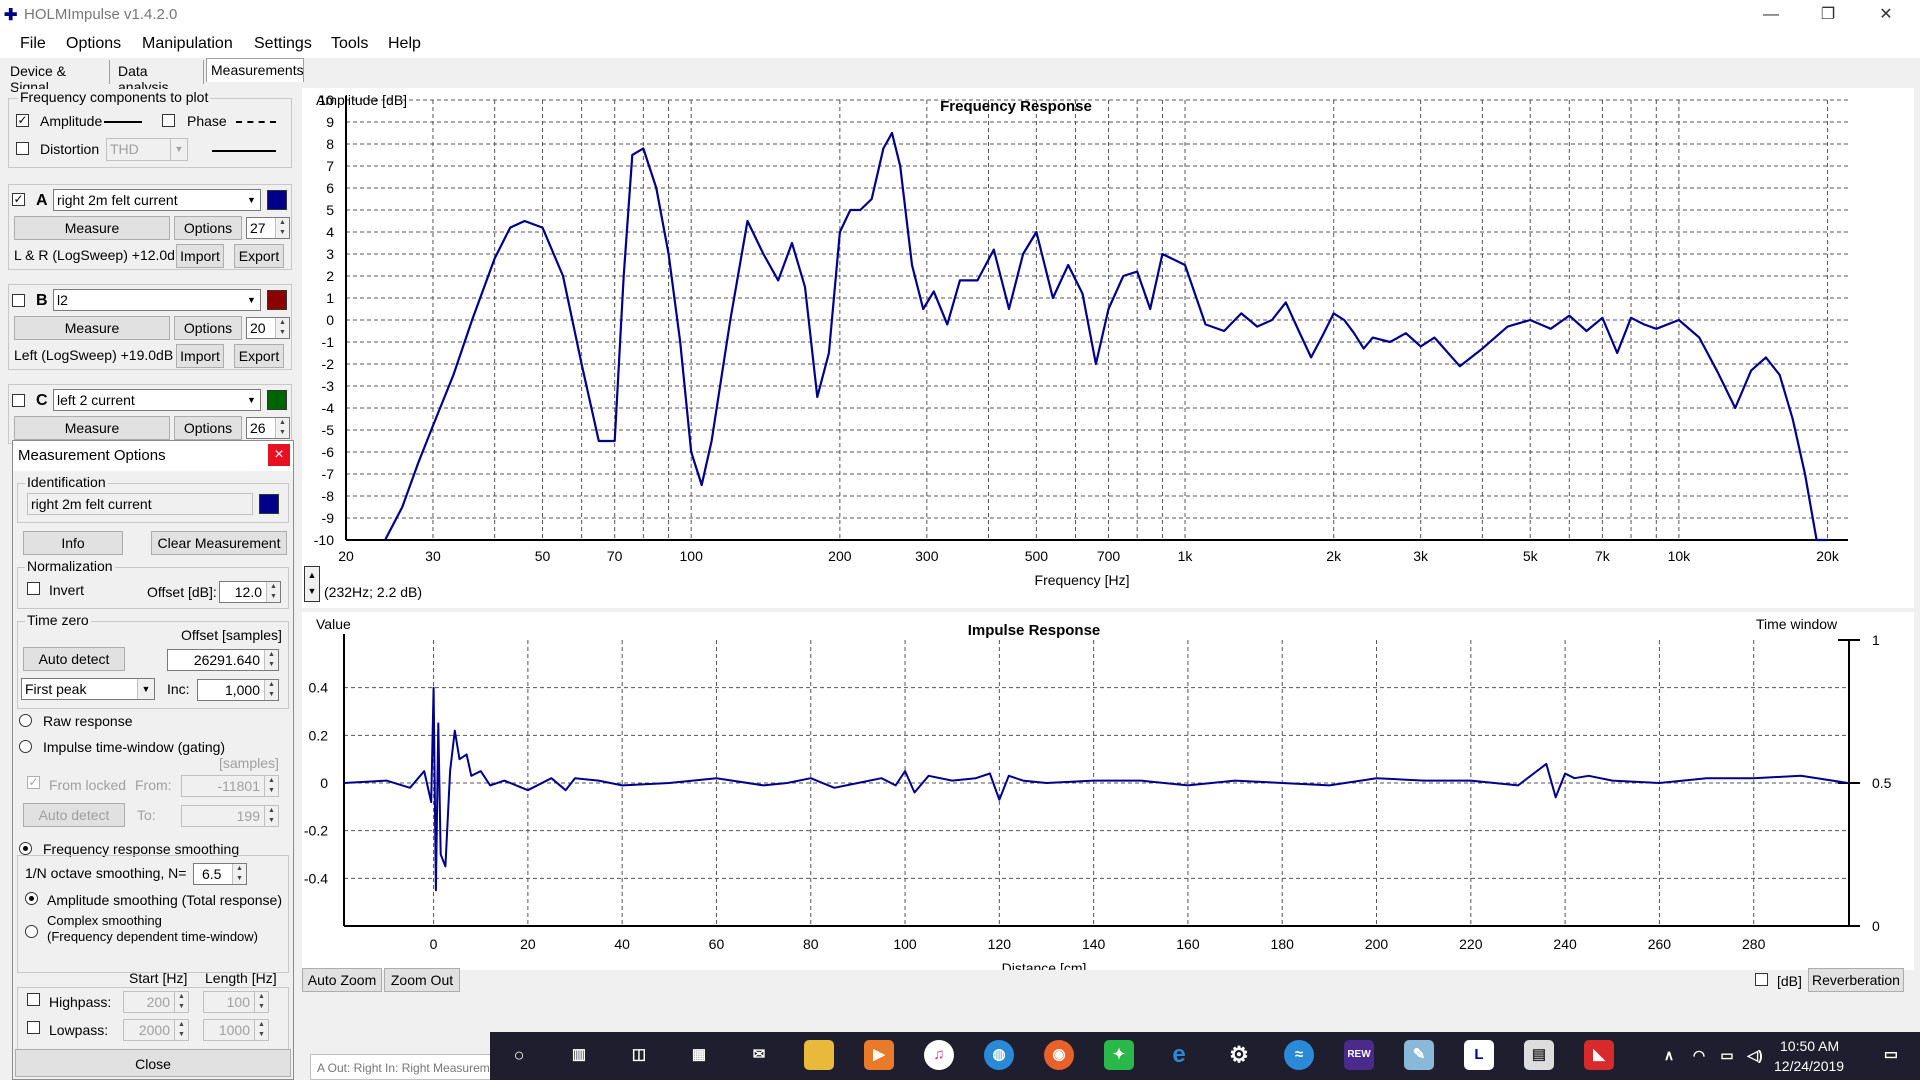 This screenshot has width=1920, height=1080. What do you see at coordinates (312, 584) in the screenshot?
I see `scroll-arrows-icon: ▲ ▼` at bounding box center [312, 584].